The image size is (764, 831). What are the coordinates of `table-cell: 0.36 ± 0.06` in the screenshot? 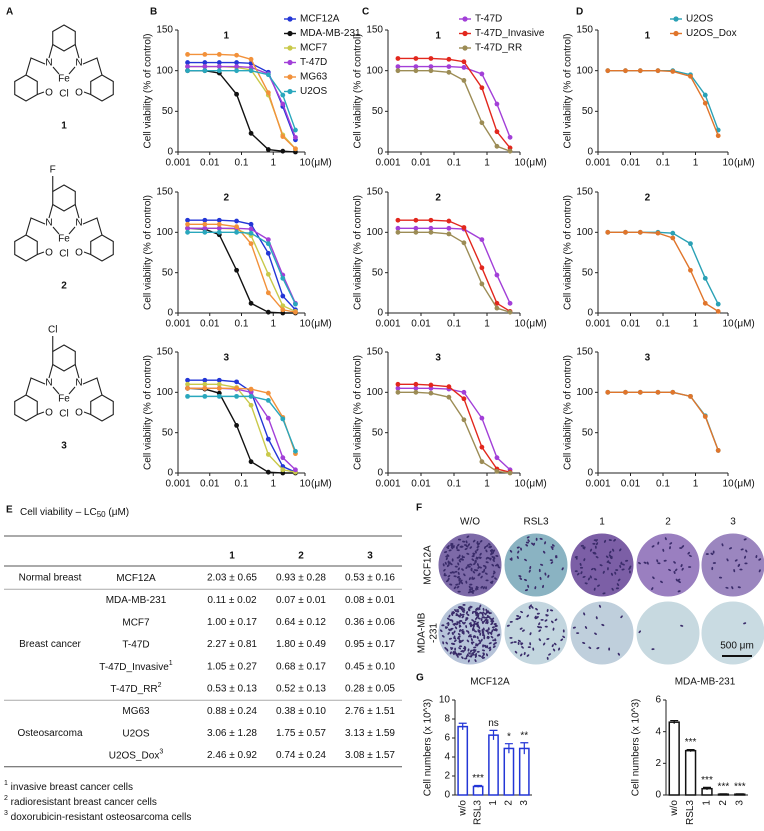 It's located at (370, 622).